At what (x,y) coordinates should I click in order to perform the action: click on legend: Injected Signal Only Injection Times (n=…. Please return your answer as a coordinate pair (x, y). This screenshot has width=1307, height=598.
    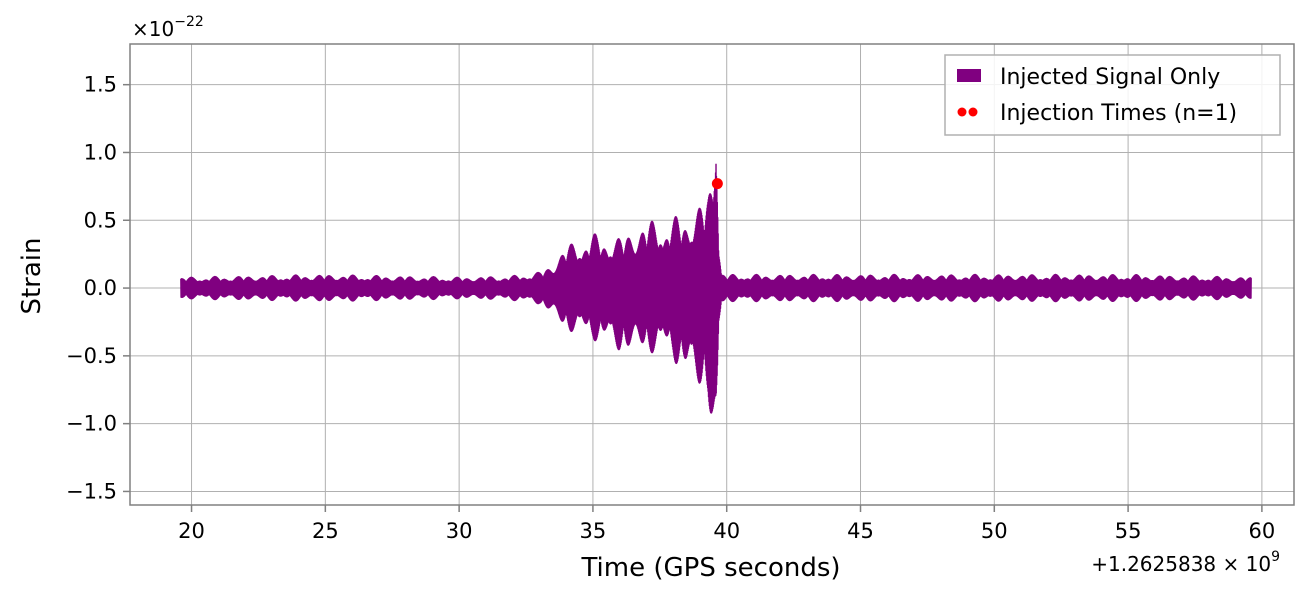
    Looking at the image, I should click on (1112, 95).